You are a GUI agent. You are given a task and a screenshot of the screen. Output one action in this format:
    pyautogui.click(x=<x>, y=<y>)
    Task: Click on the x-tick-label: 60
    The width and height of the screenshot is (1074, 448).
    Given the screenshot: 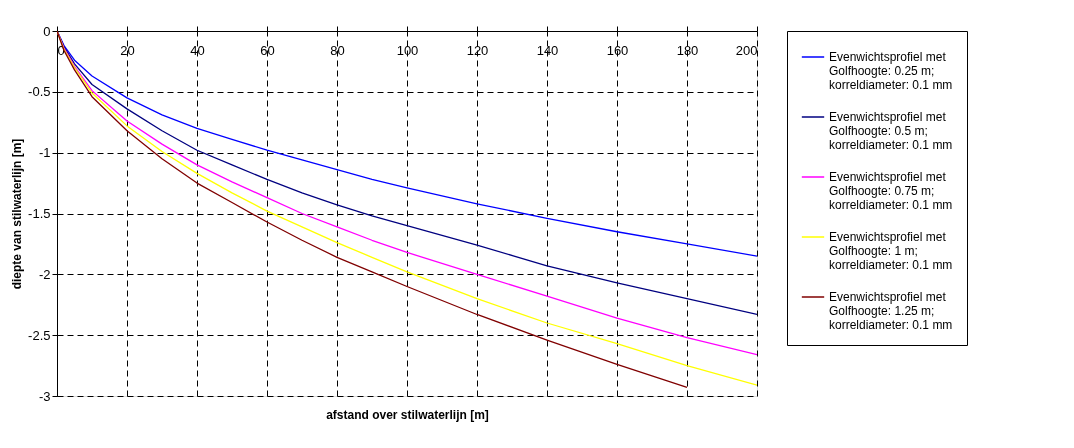 What is the action you would take?
    pyautogui.click(x=267, y=50)
    